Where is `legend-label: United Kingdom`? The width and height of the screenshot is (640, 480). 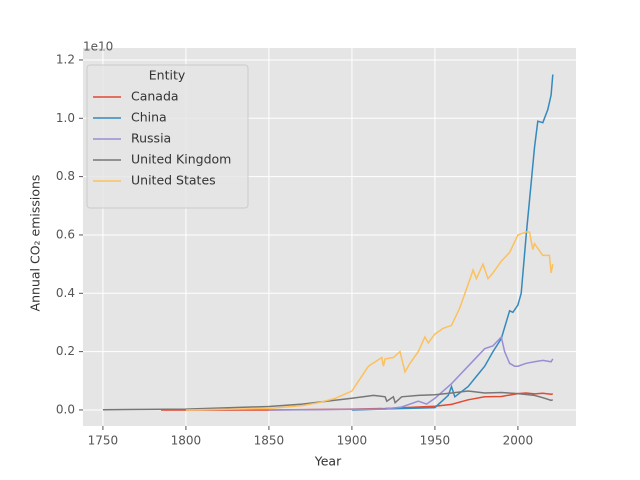 legend-label: United Kingdom is located at coordinates (181, 159).